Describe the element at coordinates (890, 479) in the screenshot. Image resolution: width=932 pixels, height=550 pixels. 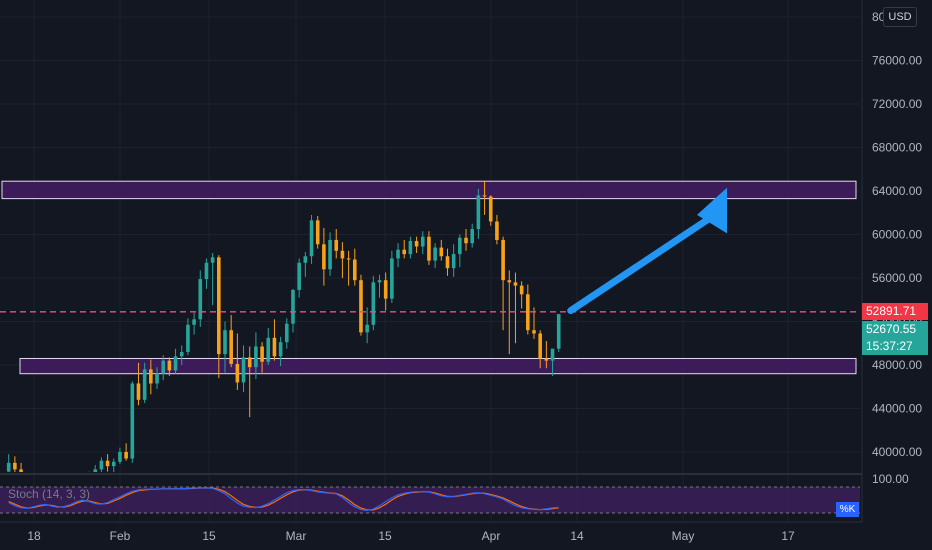
I see `stoch-tick-label: 100.00` at that location.